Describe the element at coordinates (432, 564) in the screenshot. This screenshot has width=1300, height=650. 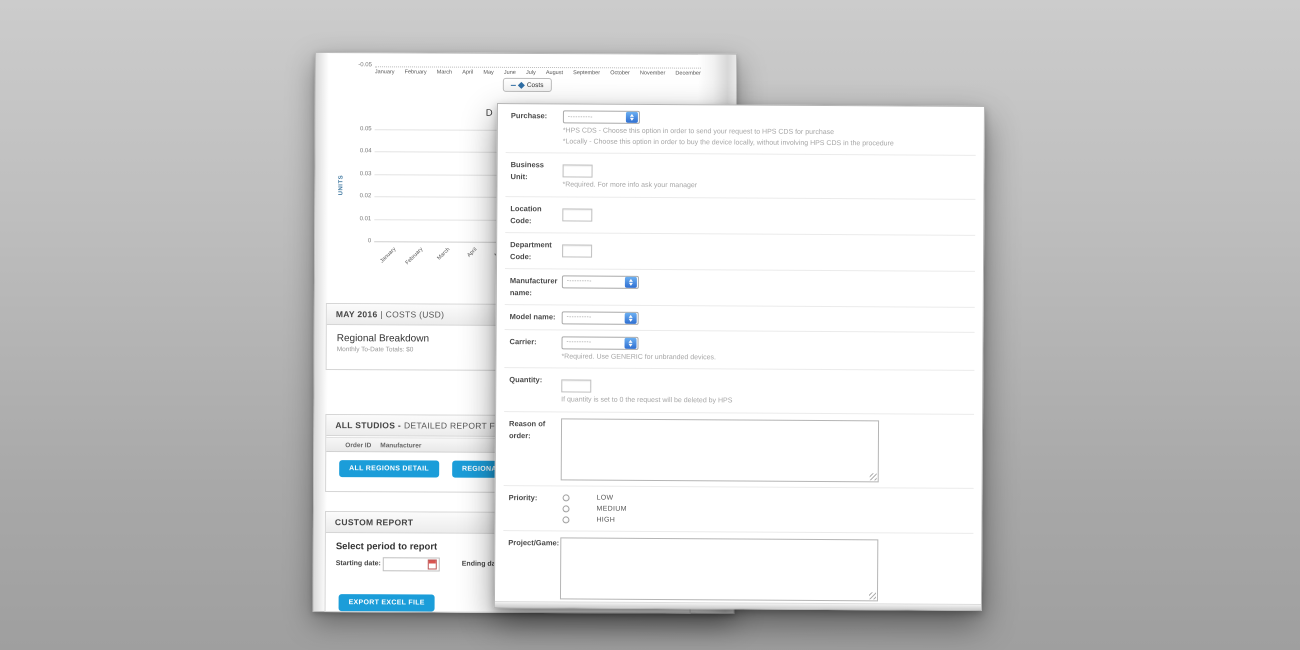
I see `calendar-icon` at that location.